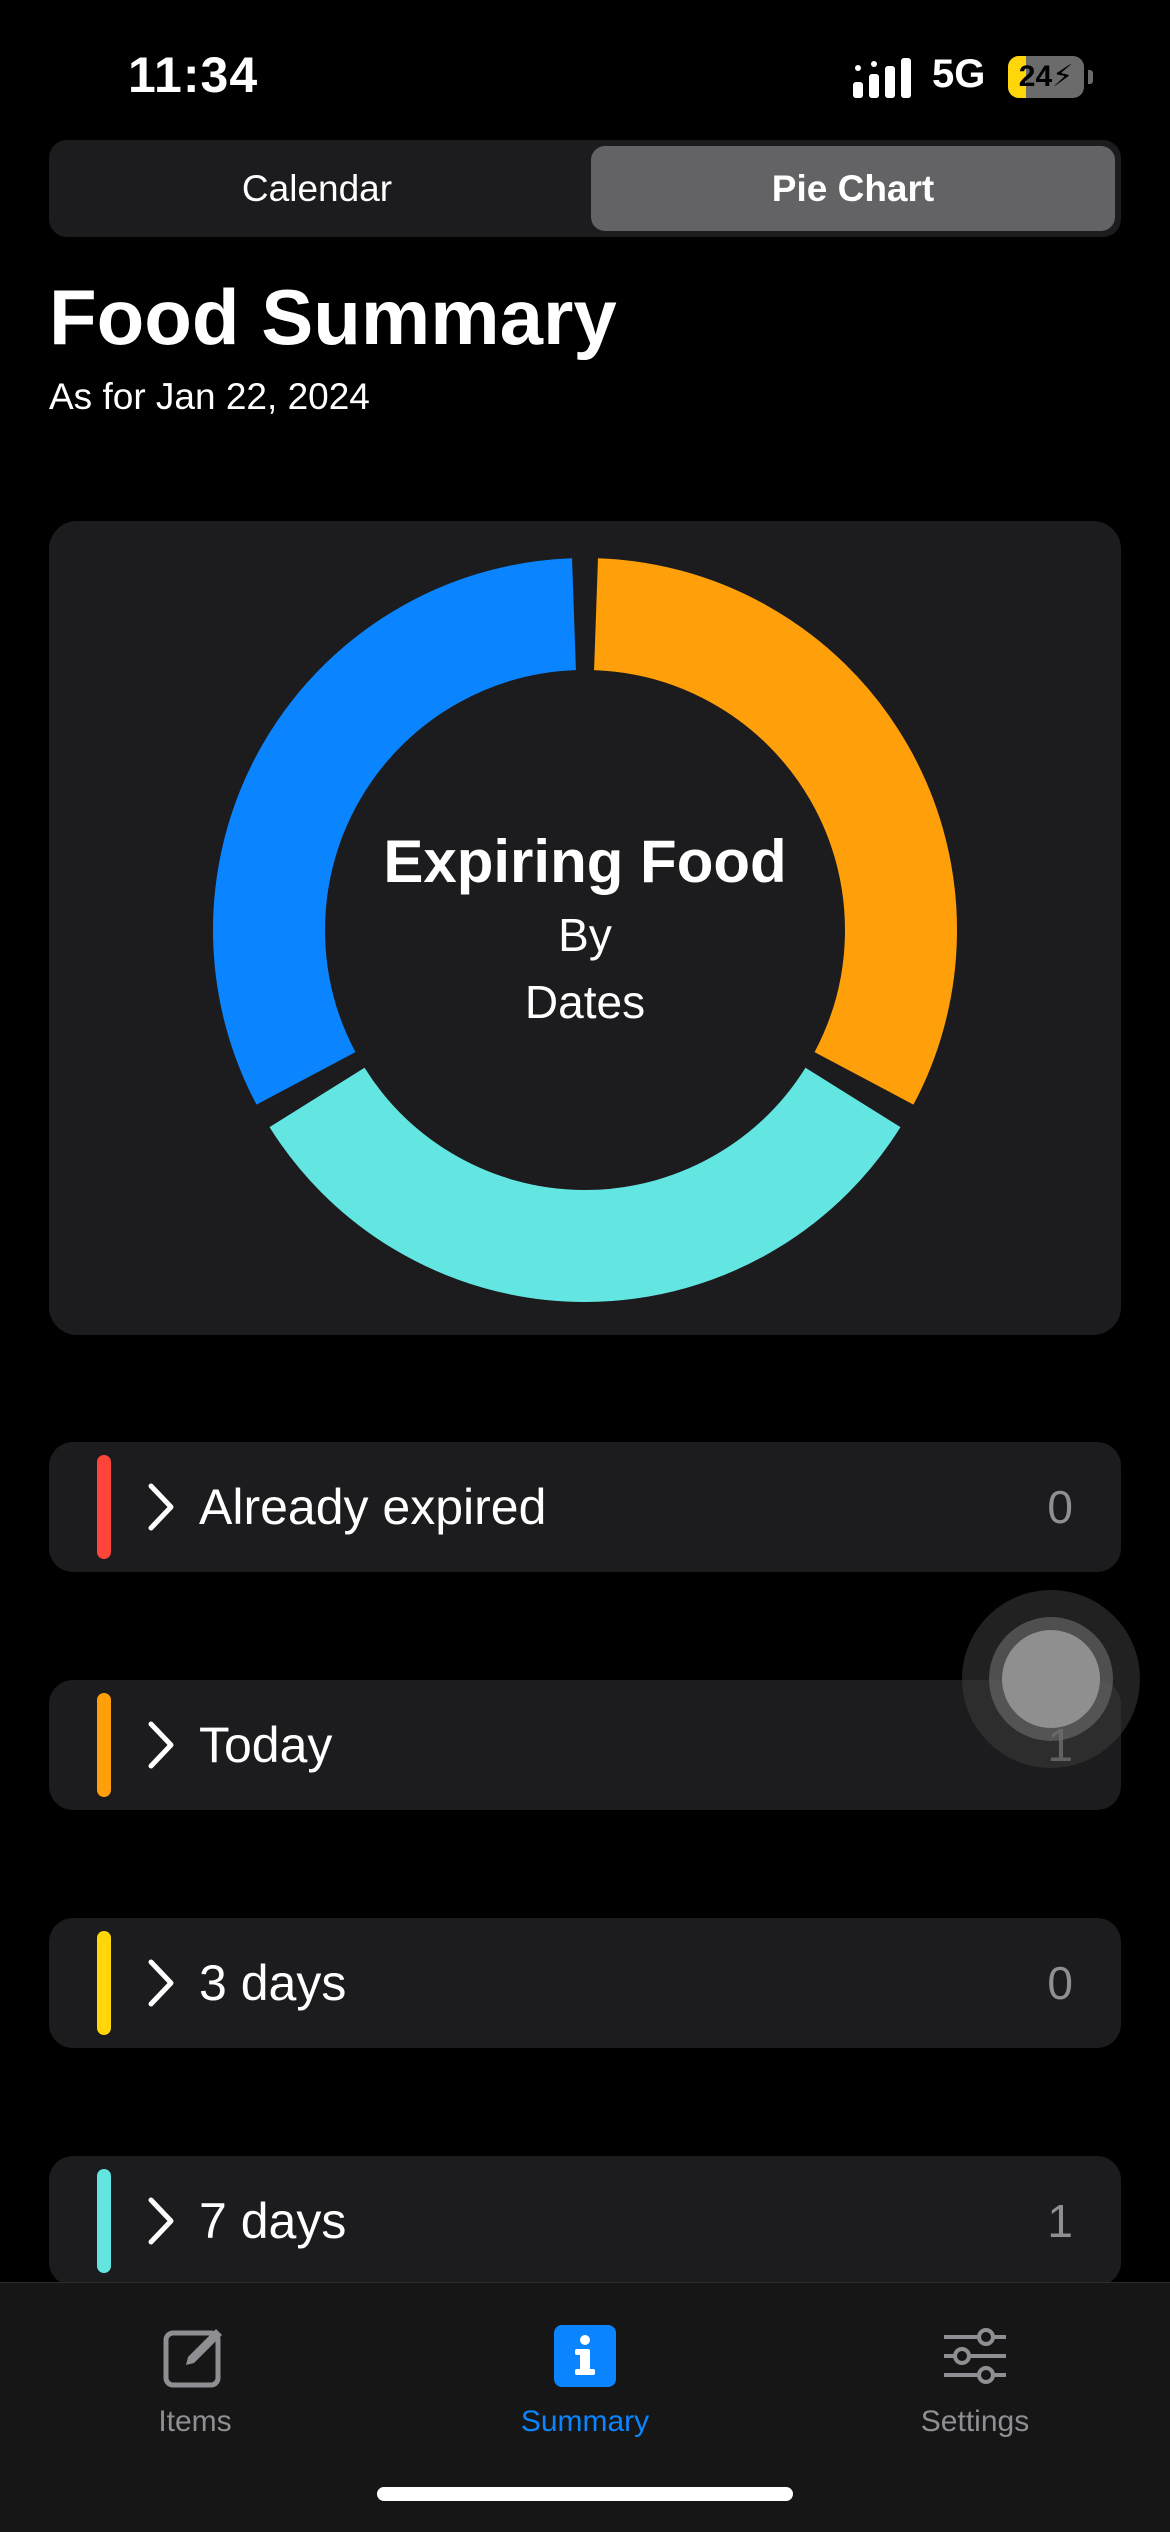  I want to click on segment-pie-chart: Pie Chart, so click(853, 188).